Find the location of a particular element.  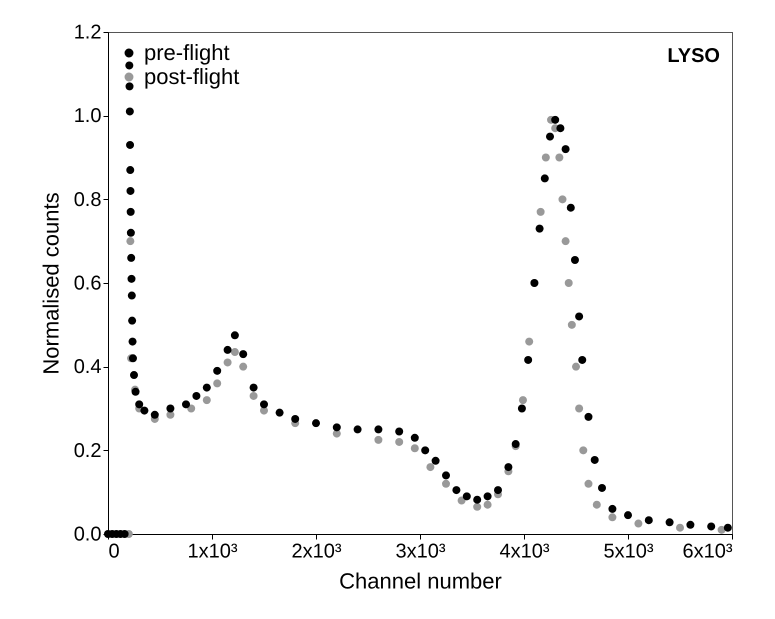

y-tick-label: 0.2 is located at coordinates (88, 451).